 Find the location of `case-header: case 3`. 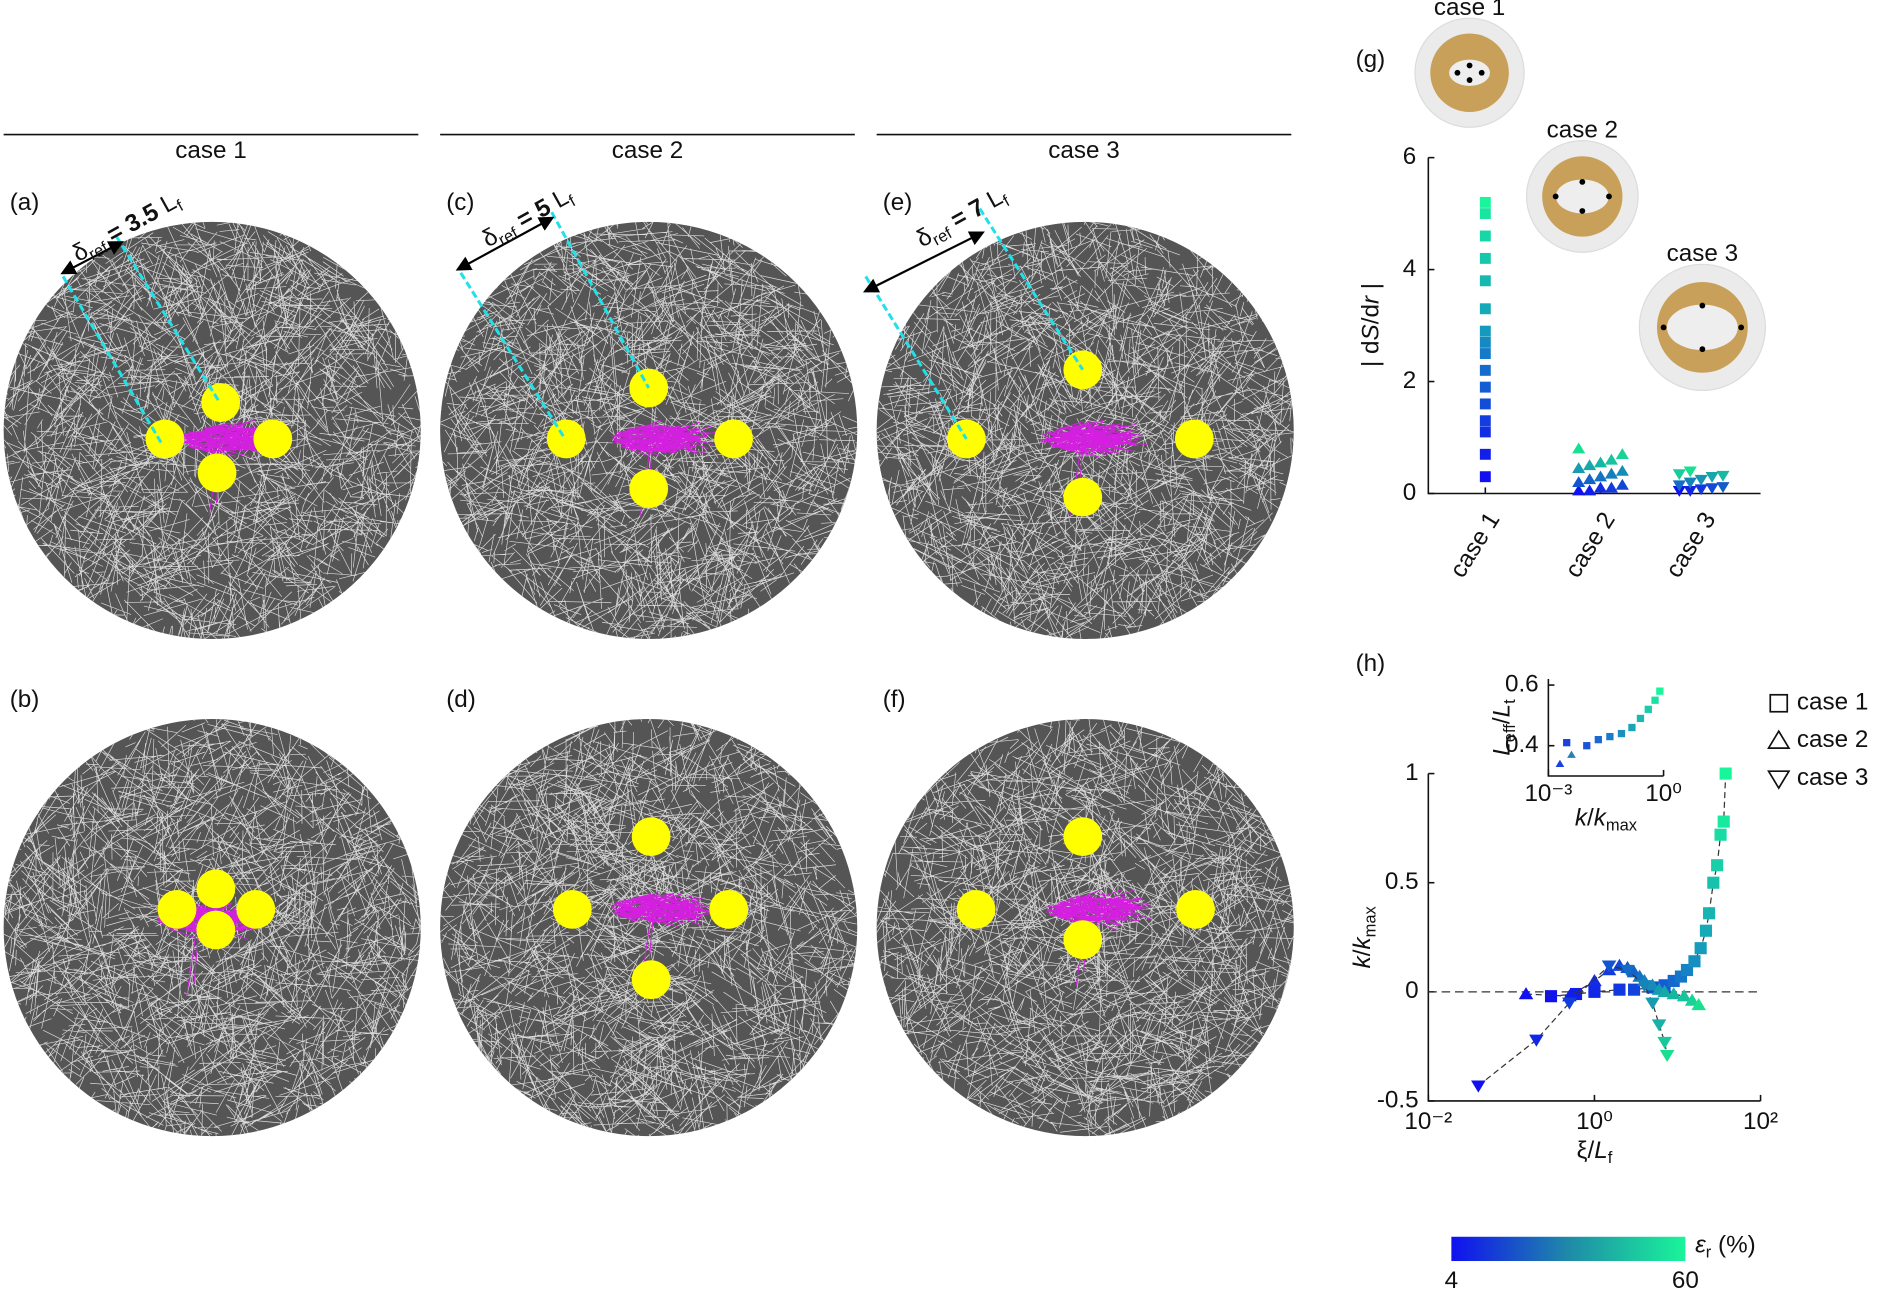

case-header: case 3 is located at coordinates (1083, 150).